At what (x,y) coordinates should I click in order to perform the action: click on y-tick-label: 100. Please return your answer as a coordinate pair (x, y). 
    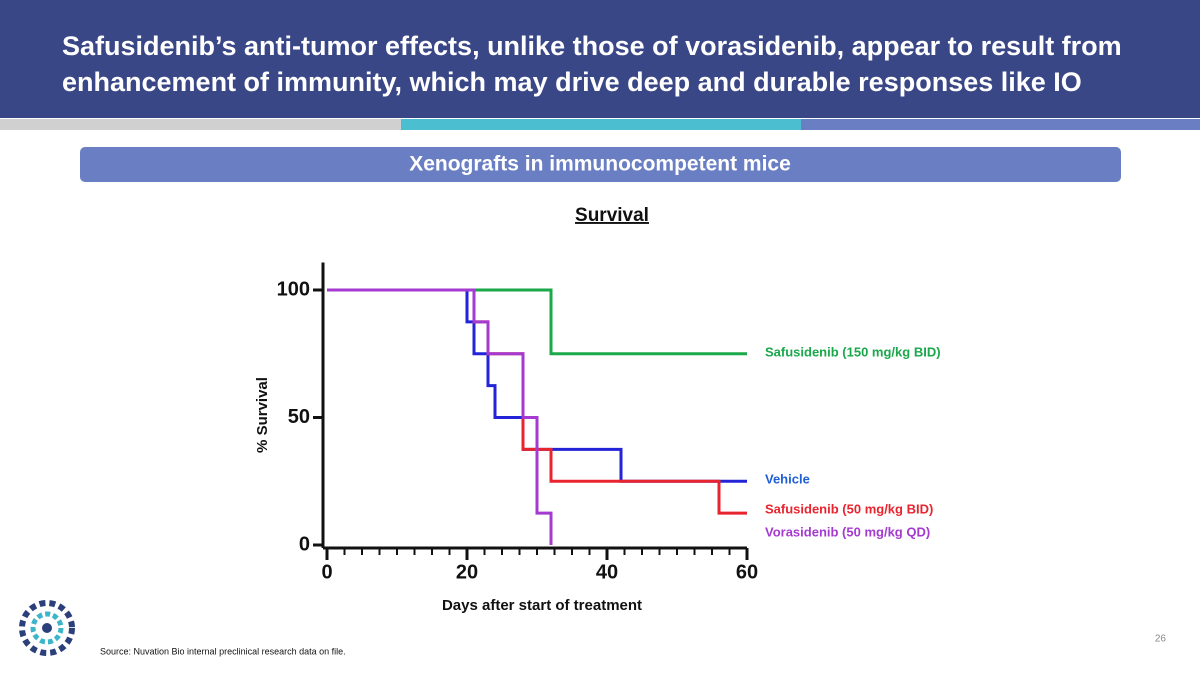
    Looking at the image, I should click on (293, 289).